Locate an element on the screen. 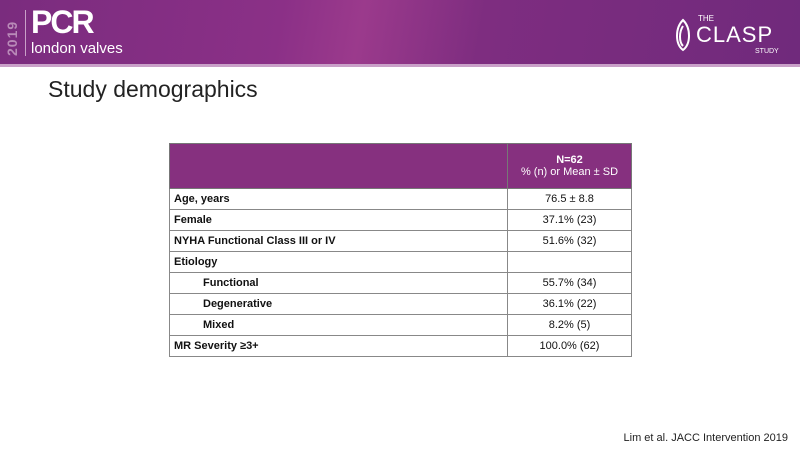  row-value: 37.1% (23) is located at coordinates (569, 220).